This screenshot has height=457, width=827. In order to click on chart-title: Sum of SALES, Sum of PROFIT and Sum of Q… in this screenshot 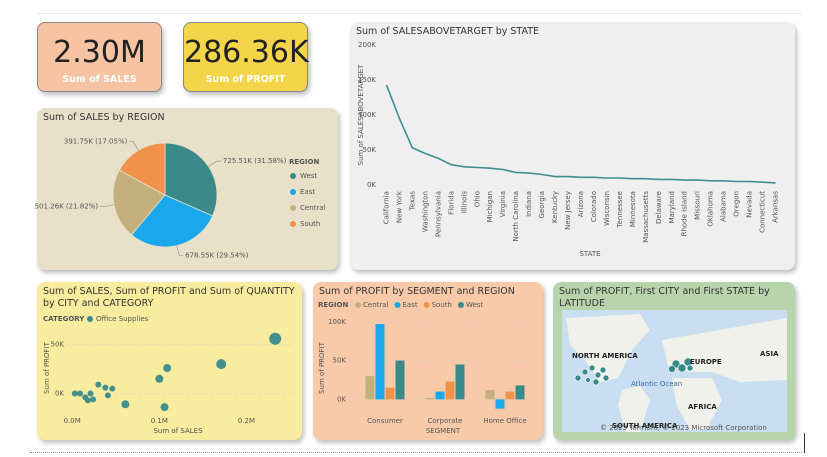, I will do `click(169, 297)`.